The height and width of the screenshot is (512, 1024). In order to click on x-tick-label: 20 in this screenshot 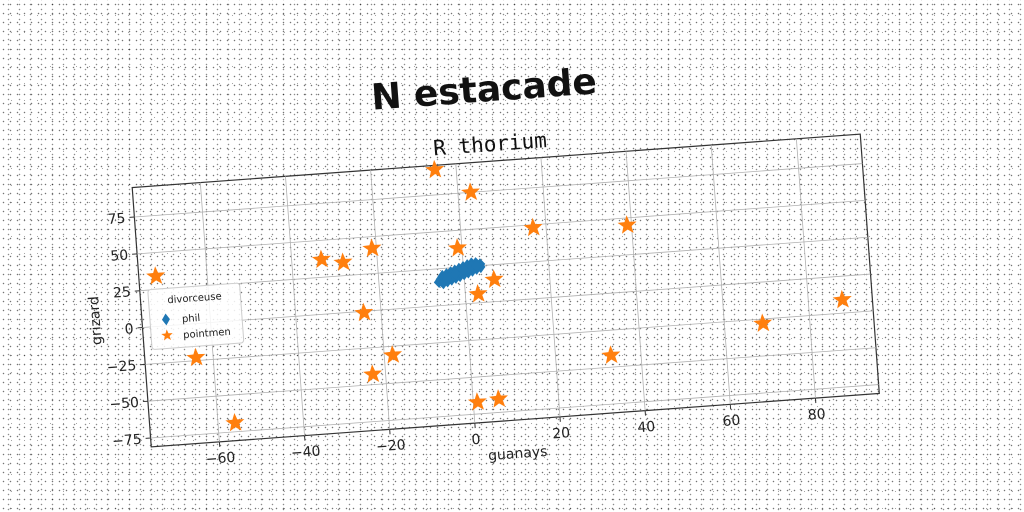, I will do `click(561, 433)`.